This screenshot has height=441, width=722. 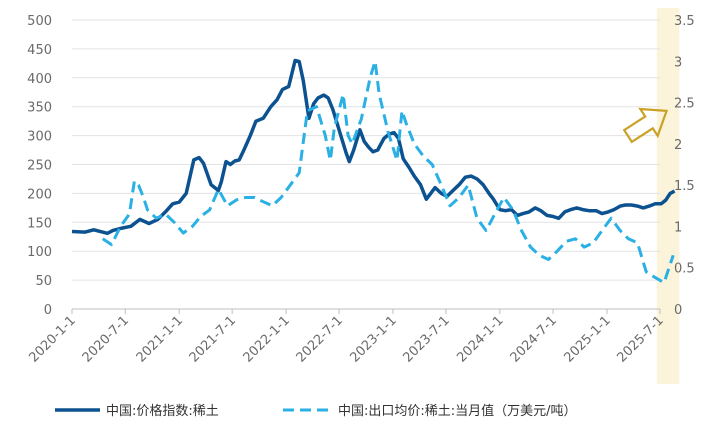 I want to click on left-axis-tick-label: 450, so click(x=39, y=50).